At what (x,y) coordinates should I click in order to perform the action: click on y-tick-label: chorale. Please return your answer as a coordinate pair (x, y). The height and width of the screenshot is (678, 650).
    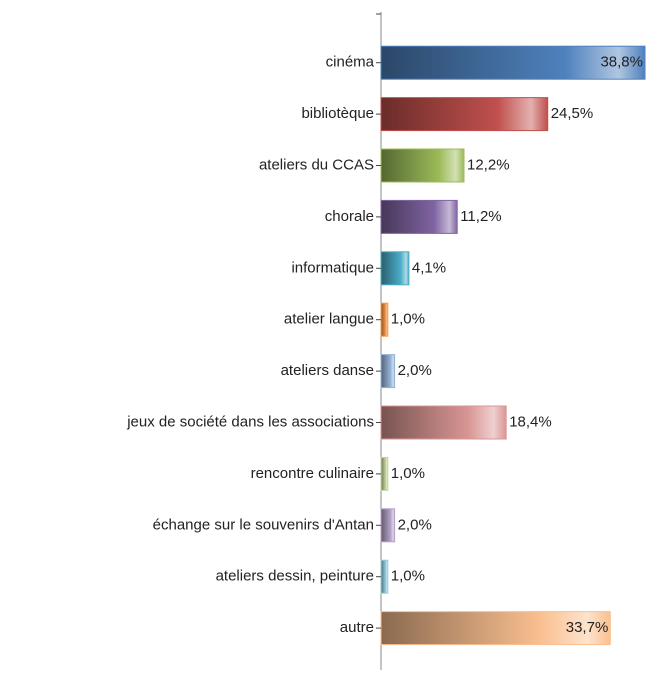
    Looking at the image, I should click on (349, 216).